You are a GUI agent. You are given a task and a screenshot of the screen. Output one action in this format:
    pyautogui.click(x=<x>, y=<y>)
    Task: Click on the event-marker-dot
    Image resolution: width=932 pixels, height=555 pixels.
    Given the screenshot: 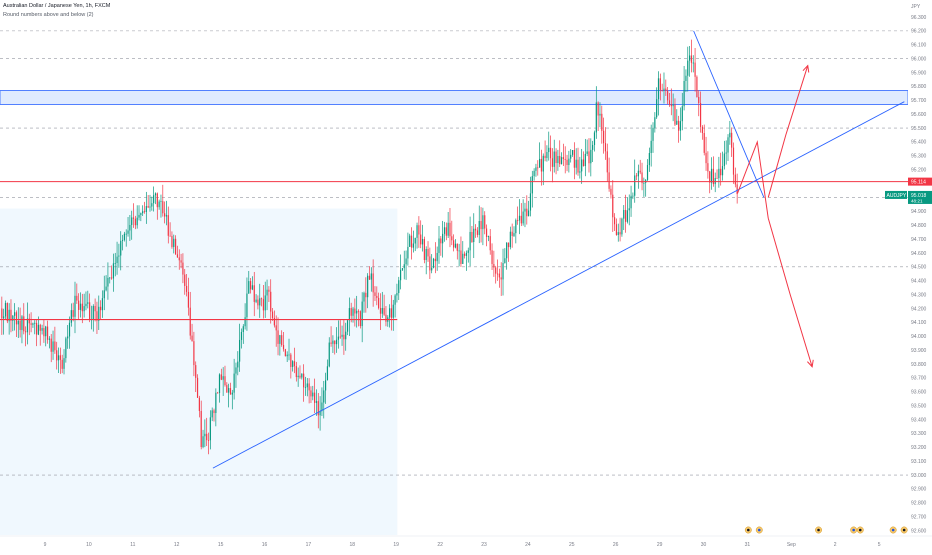 What is the action you would take?
    pyautogui.click(x=893, y=530)
    